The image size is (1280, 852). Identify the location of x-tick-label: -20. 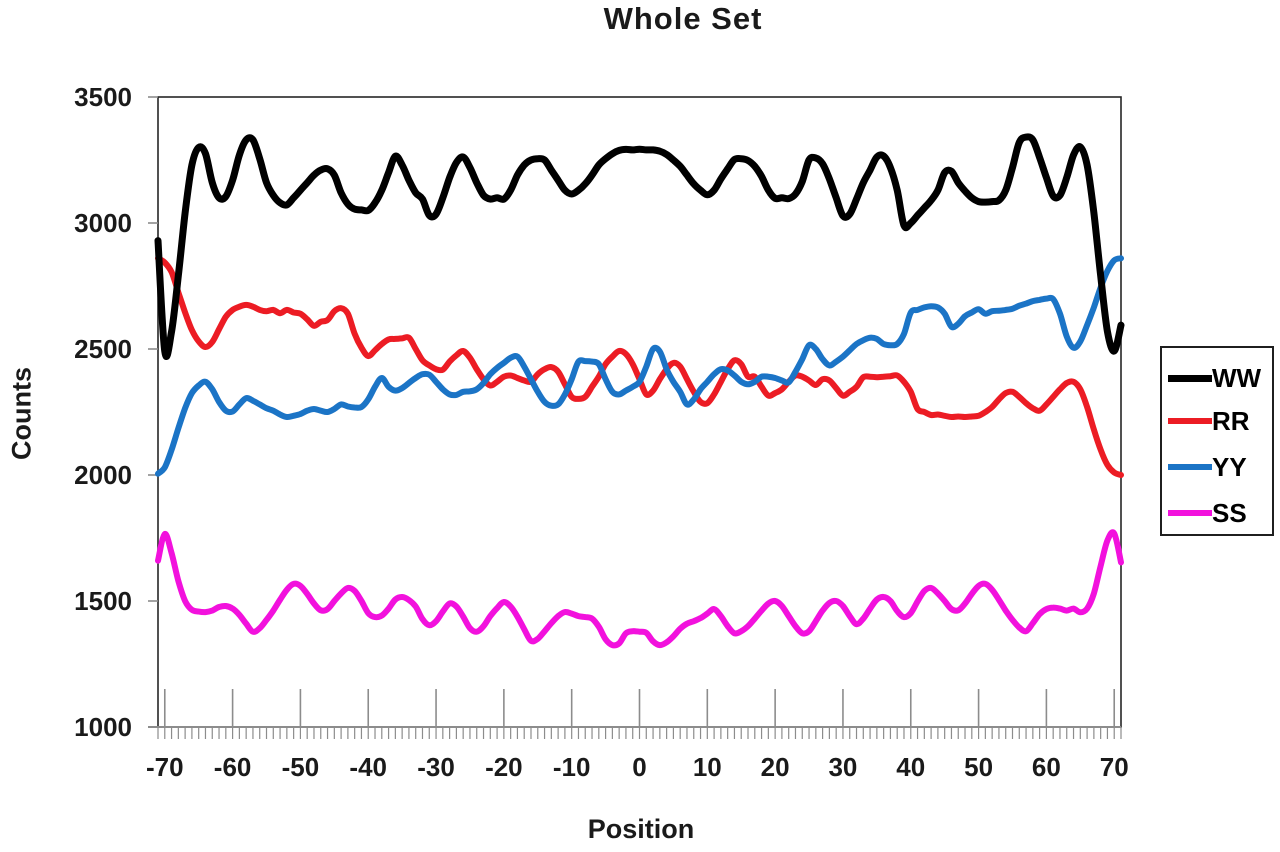
(504, 767).